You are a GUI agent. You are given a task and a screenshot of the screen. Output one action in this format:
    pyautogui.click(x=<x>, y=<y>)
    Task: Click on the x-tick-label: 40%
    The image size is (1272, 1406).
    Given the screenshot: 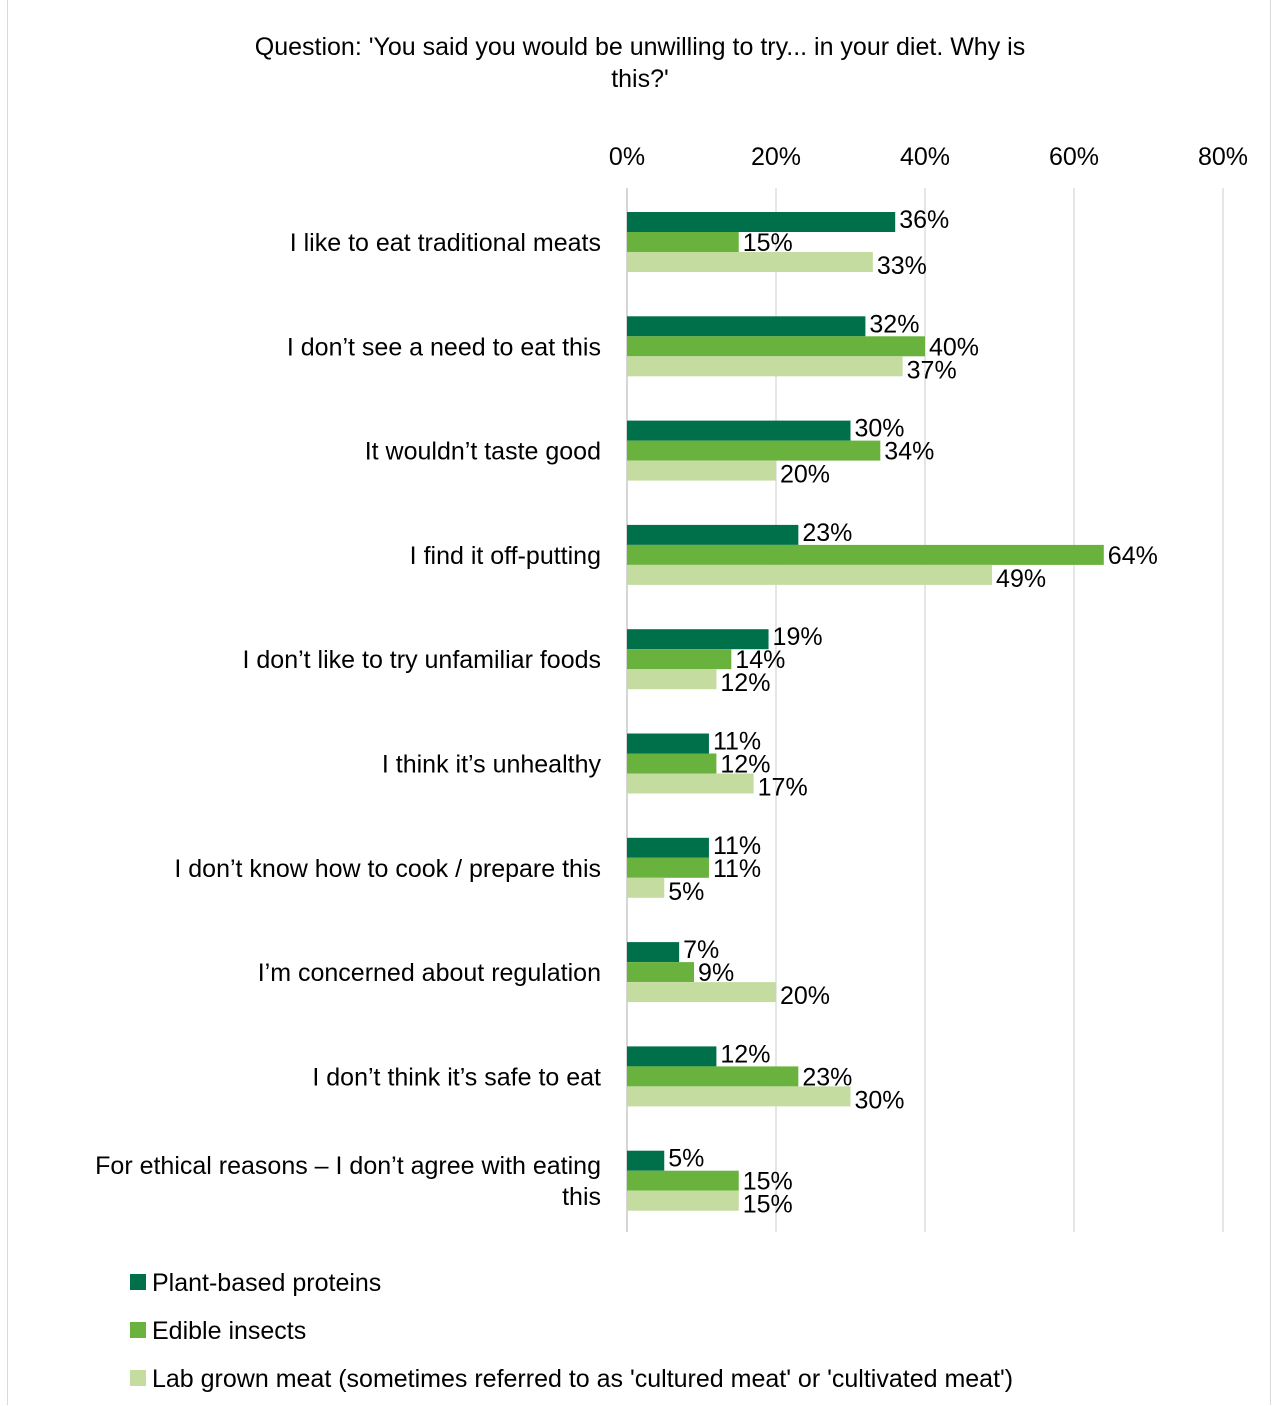 What is the action you would take?
    pyautogui.click(x=925, y=157)
    